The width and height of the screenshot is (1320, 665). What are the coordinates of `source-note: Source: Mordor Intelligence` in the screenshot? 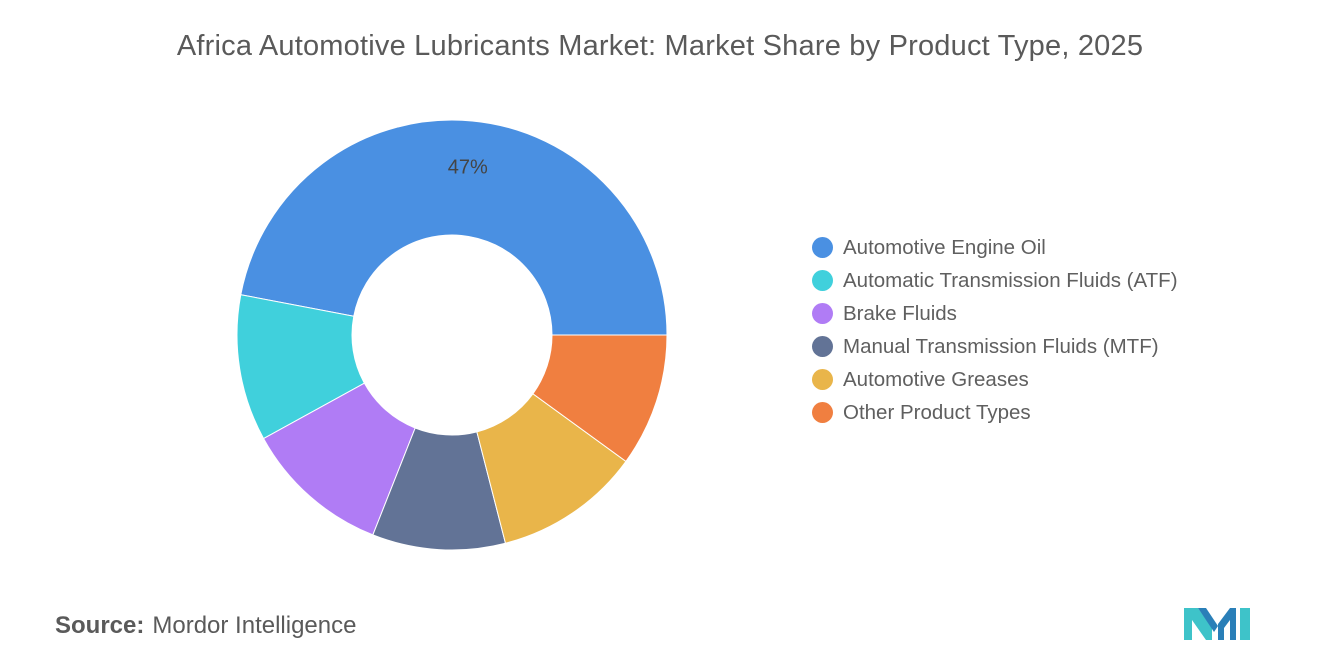 It's located at (205, 626).